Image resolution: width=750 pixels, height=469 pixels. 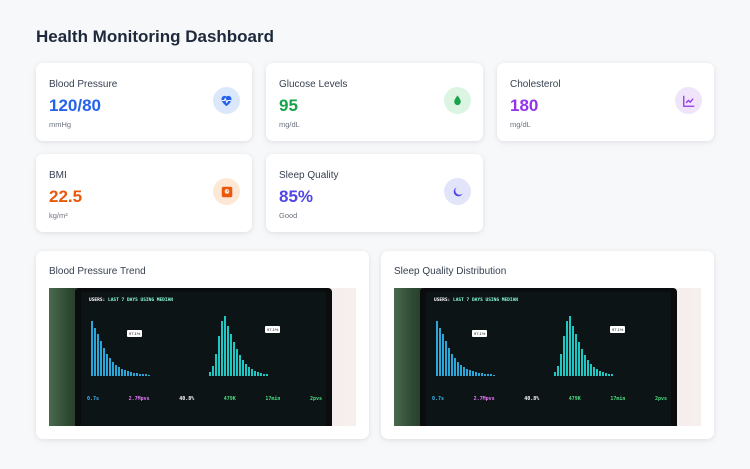 I want to click on metric-label: BMI, so click(x=58, y=175).